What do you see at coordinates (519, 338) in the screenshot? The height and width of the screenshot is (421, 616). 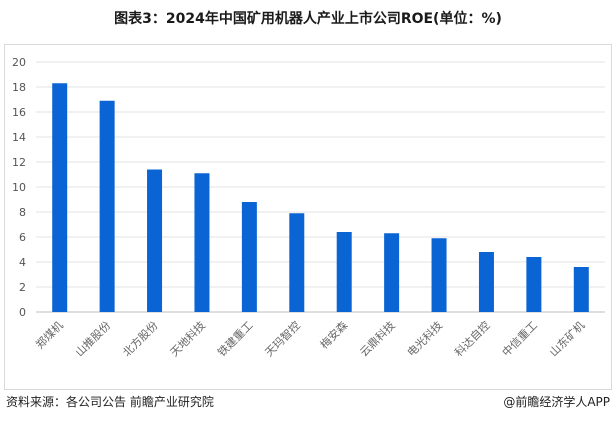 I see `x-tick-label: 中信重工` at bounding box center [519, 338].